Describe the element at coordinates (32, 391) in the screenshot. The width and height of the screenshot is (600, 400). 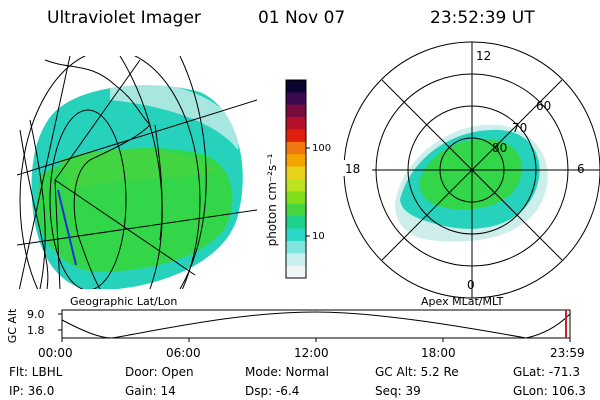
I see `ip-value: IP: 36.0` at that location.